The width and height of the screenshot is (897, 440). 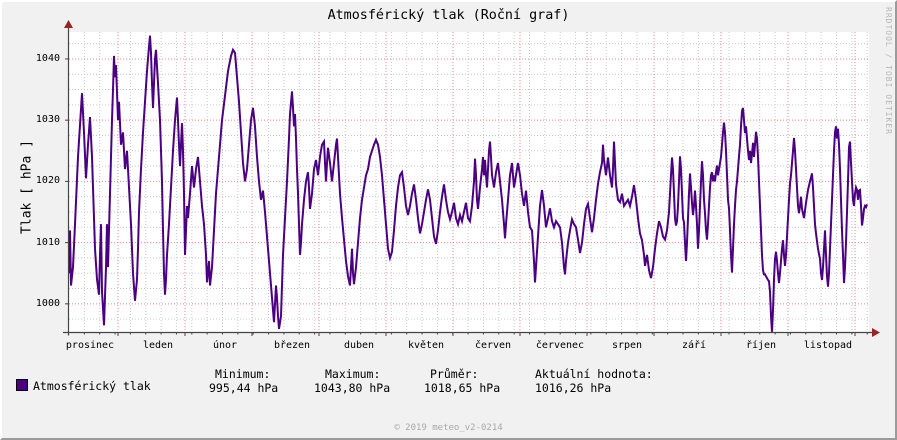 I want to click on y-tick-label: 1030, so click(x=47, y=120).